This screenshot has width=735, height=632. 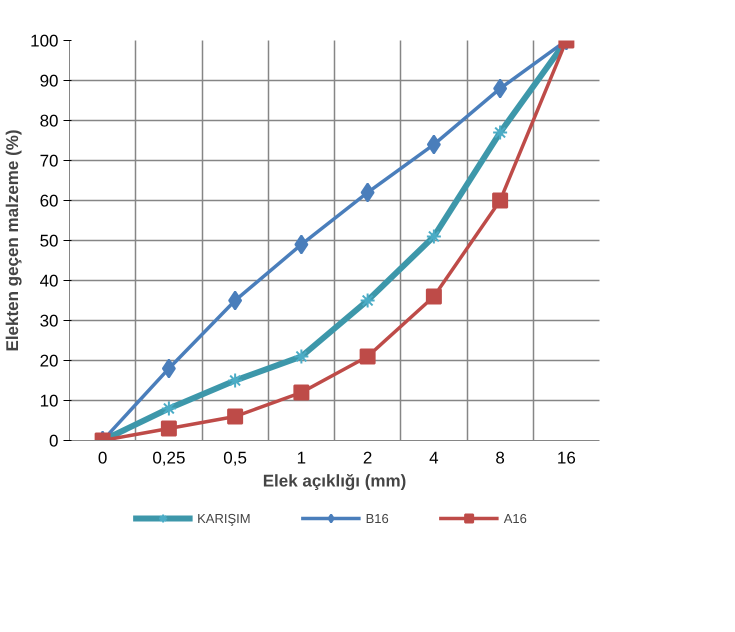 I want to click on legend-label: KARIŞIM, so click(x=224, y=518).